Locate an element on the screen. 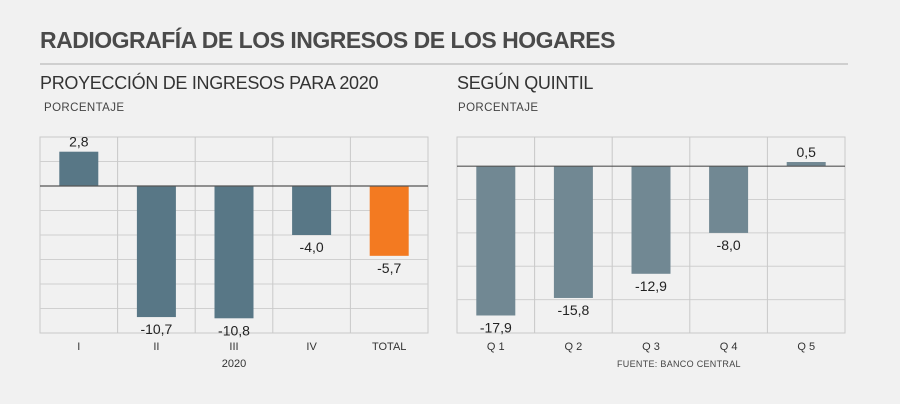  left-tick-label: TOTAL is located at coordinates (389, 347).